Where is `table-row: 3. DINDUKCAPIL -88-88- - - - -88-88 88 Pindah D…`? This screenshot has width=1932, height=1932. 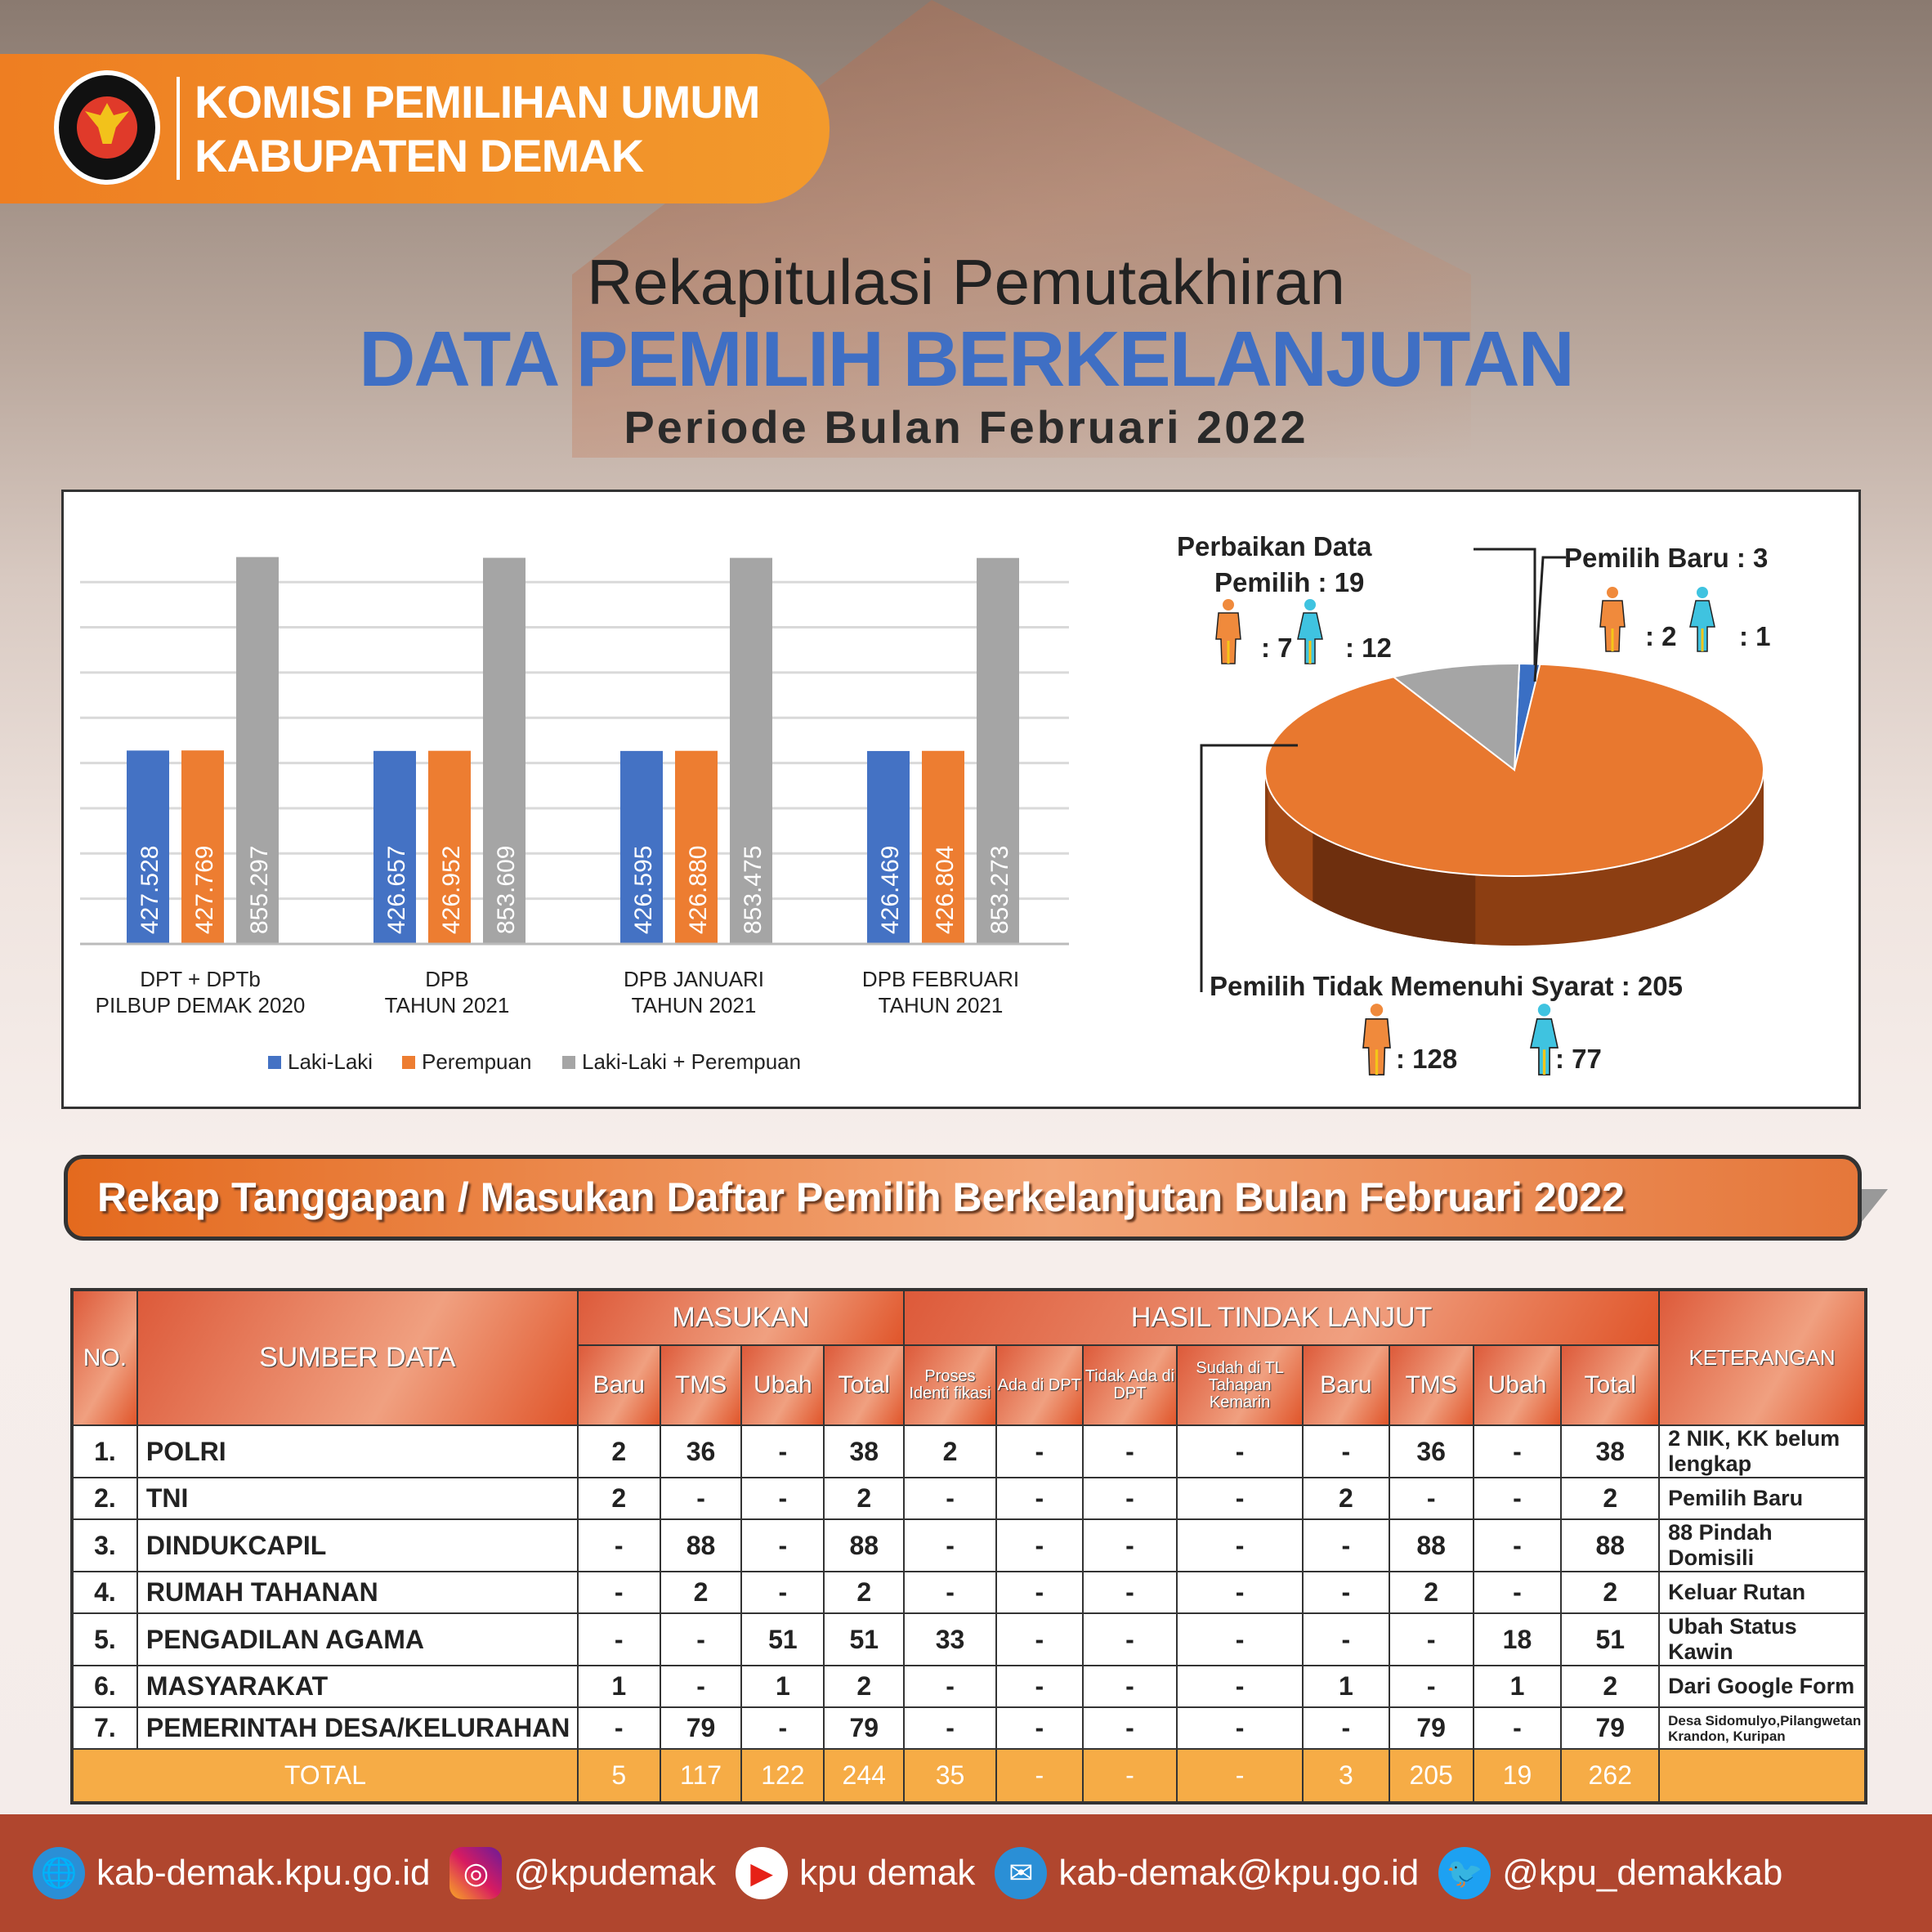 table-row: 3. DINDUKCAPIL -88-88- - - - -88-88 88 Pindah D… is located at coordinates (969, 1545).